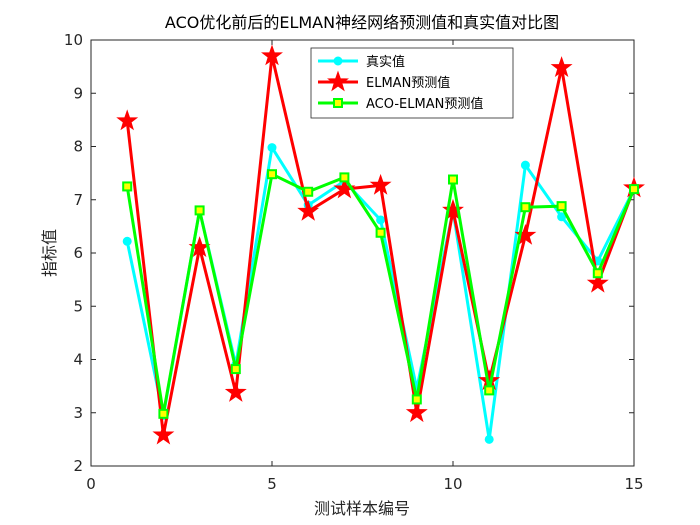 The width and height of the screenshot is (700, 525). Describe the element at coordinates (78, 306) in the screenshot. I see `y-tick-label: 5` at that location.